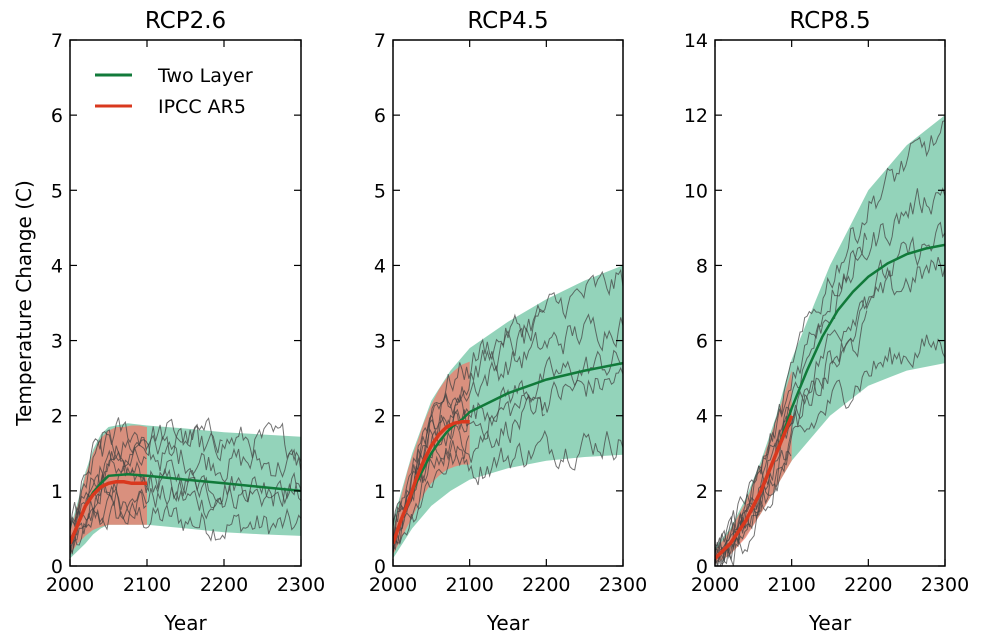 The width and height of the screenshot is (984, 643). Describe the element at coordinates (696, 116) in the screenshot. I see `y-tick-label: 12` at that location.